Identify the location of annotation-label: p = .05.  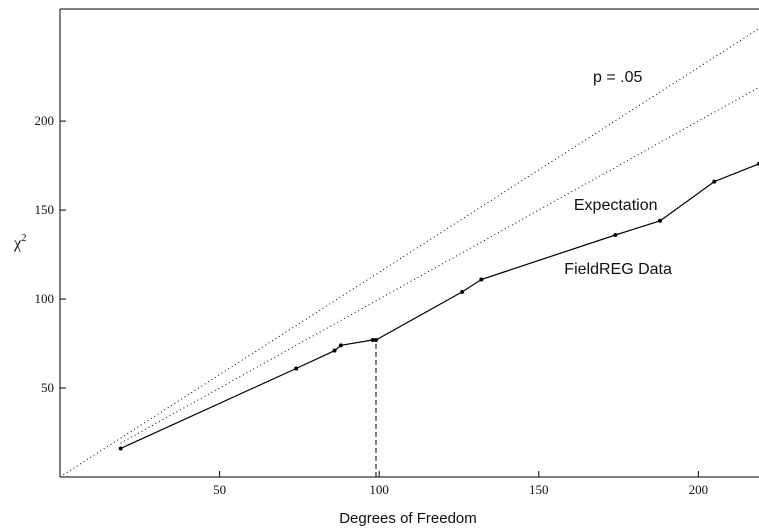
(617, 77).